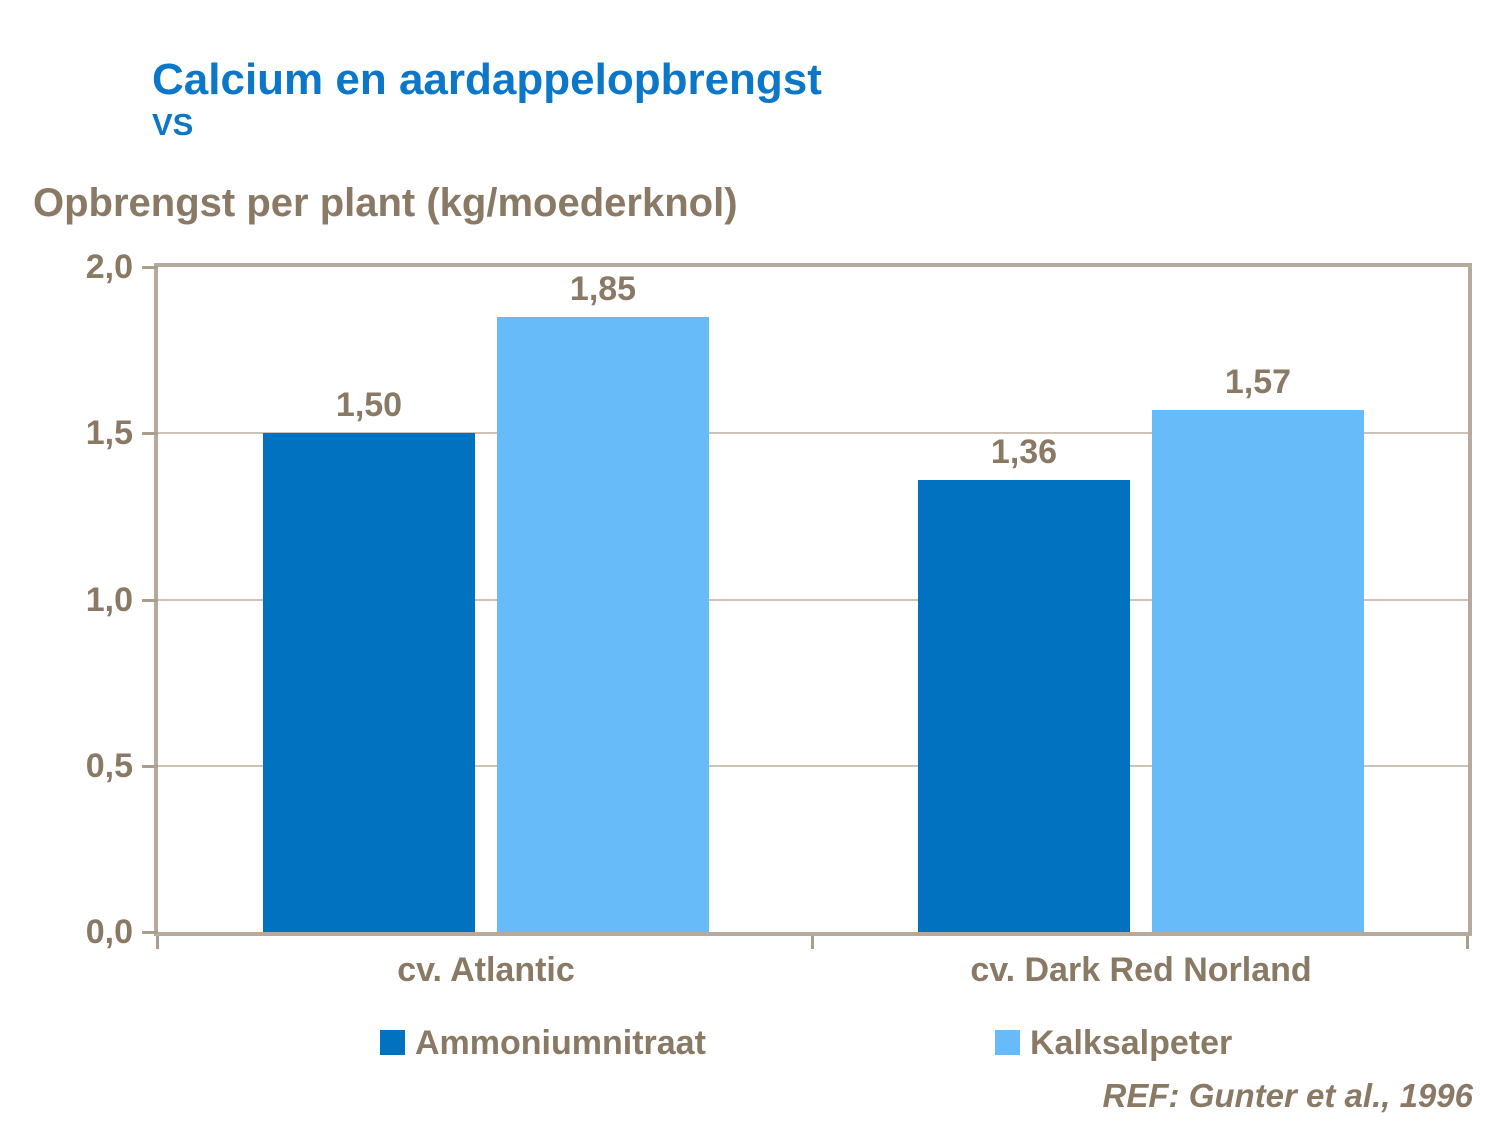 This screenshot has height=1125, width=1500. Describe the element at coordinates (560, 1043) in the screenshot. I see `legend-label: Ammoniumnitraat` at that location.